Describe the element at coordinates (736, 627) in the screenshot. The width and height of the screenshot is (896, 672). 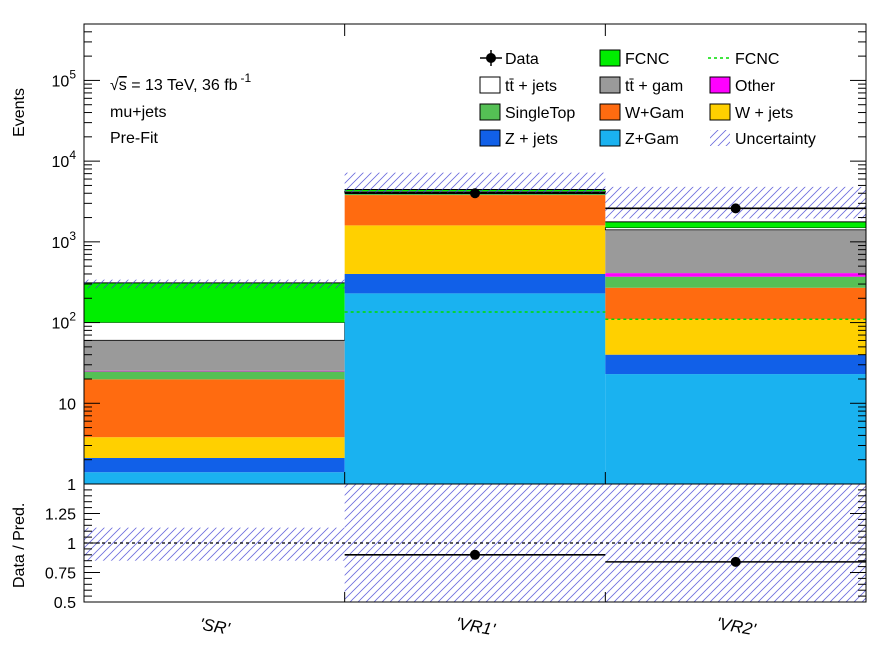
I see `x-label-vr2: 'VR2'` at that location.